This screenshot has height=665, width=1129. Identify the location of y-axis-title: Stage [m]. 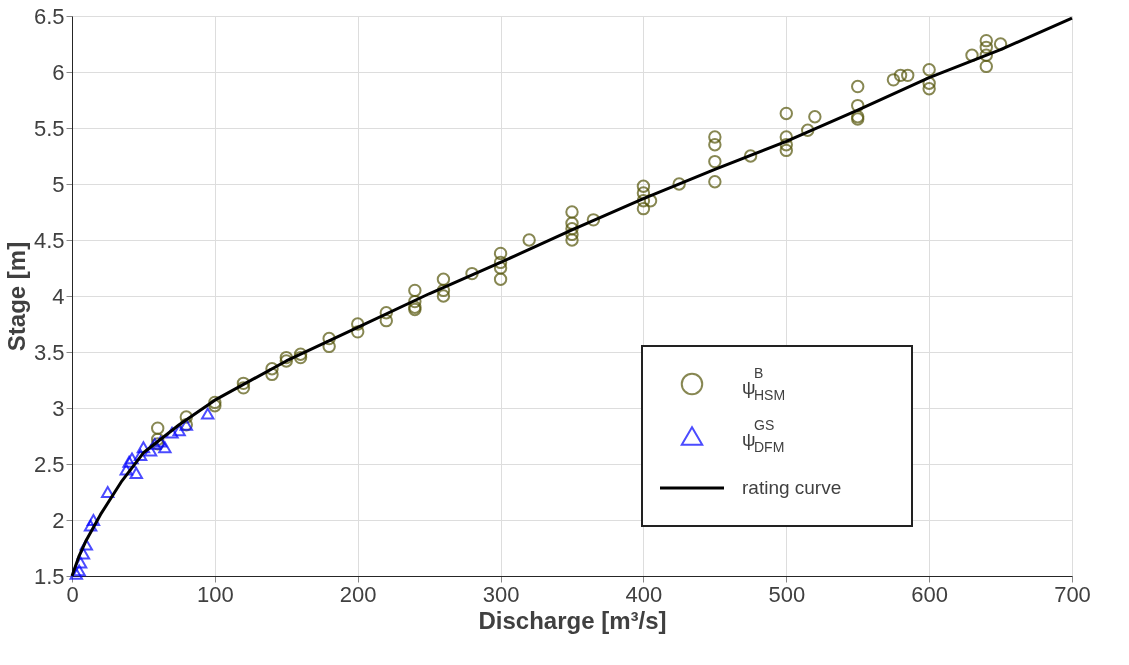
(16, 296).